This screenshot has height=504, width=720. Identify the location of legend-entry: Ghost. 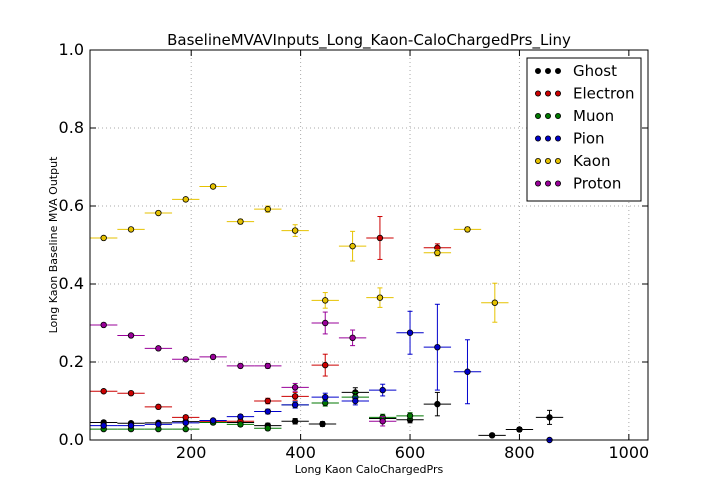
(576, 71).